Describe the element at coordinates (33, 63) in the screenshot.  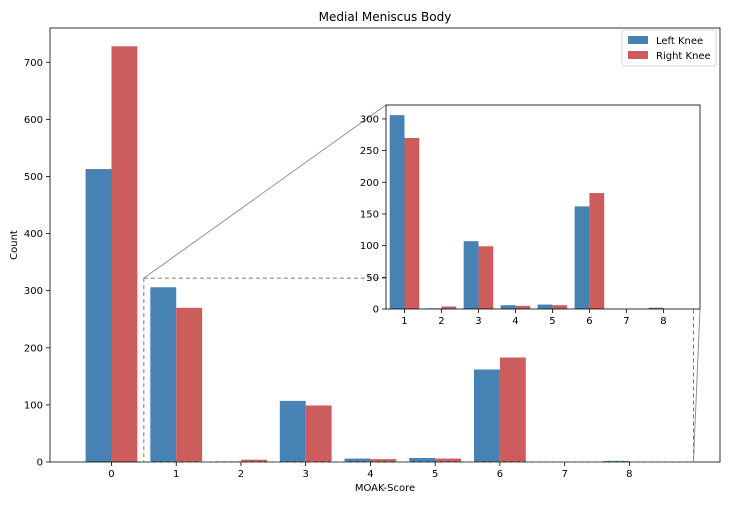
I see `y-tick-label: 700` at that location.